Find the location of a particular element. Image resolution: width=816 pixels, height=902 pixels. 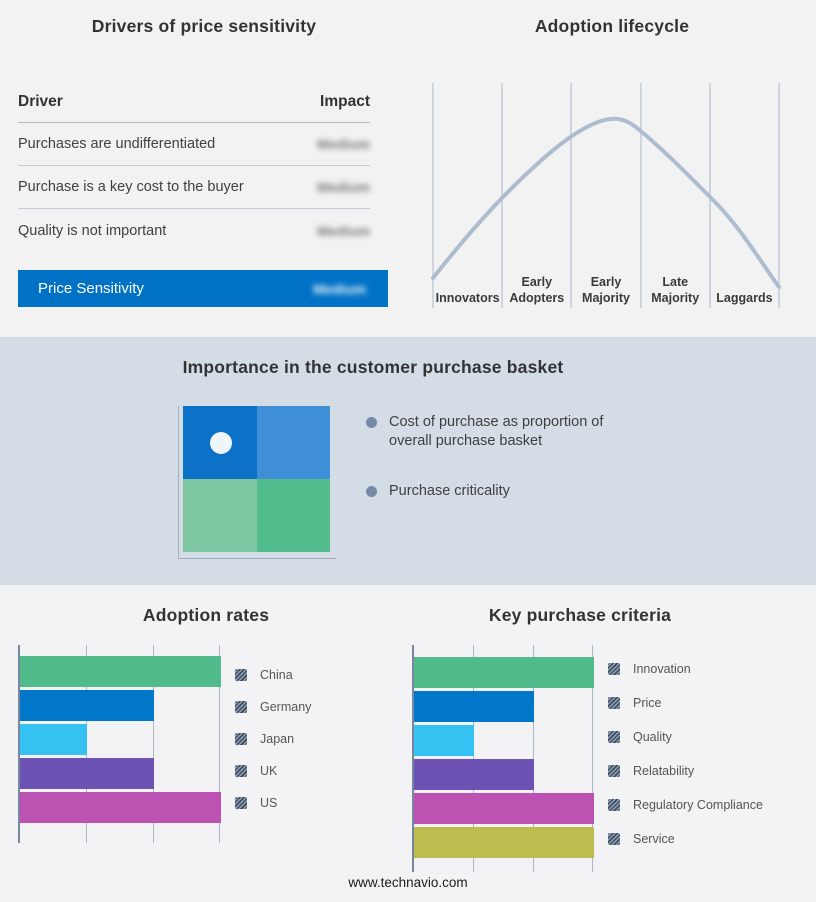

legend-item: Innovation is located at coordinates (685, 669).